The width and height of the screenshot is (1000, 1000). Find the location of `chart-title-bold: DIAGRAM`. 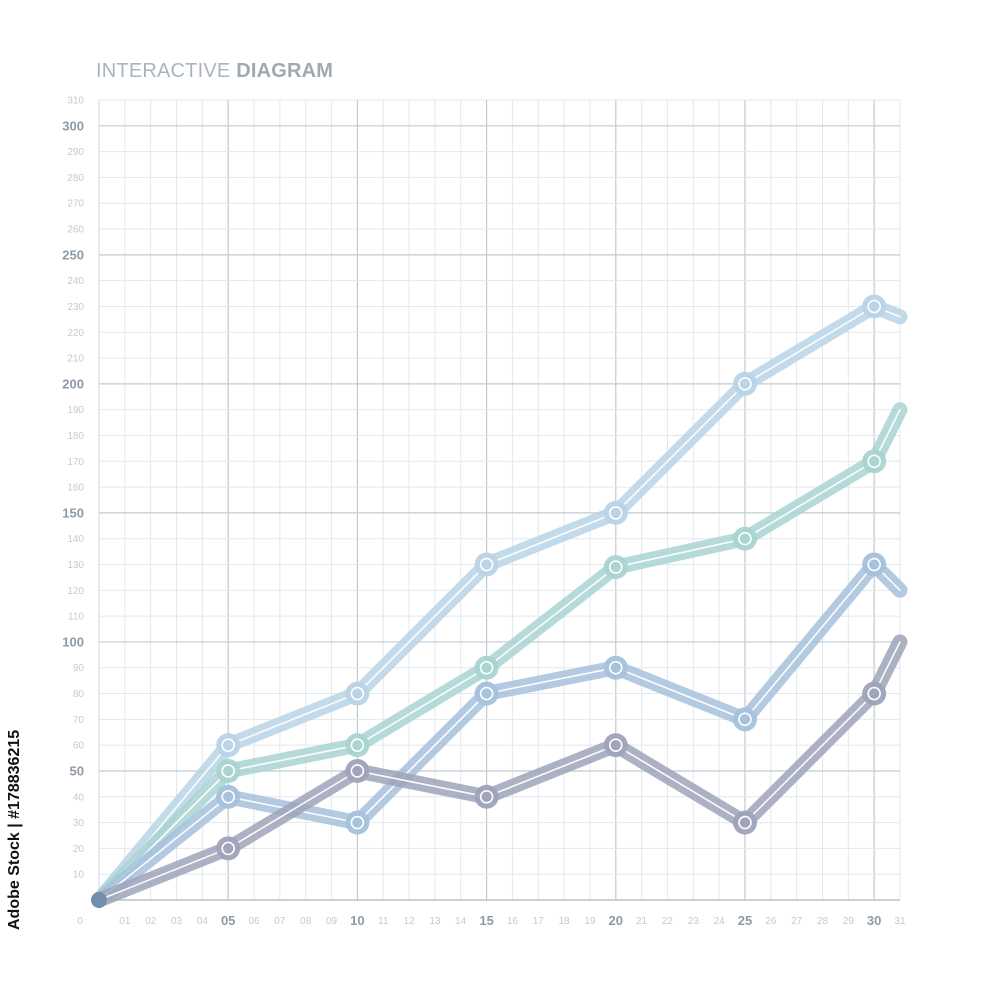

chart-title-bold: DIAGRAM is located at coordinates (285, 71).